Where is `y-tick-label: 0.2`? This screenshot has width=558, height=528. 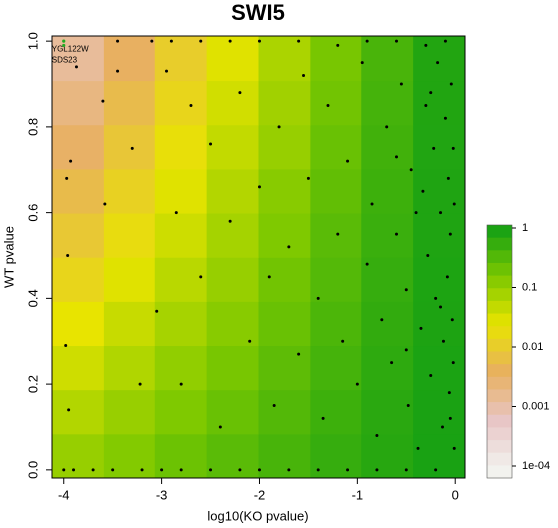 y-tick-label: 0.2 is located at coordinates (32, 384).